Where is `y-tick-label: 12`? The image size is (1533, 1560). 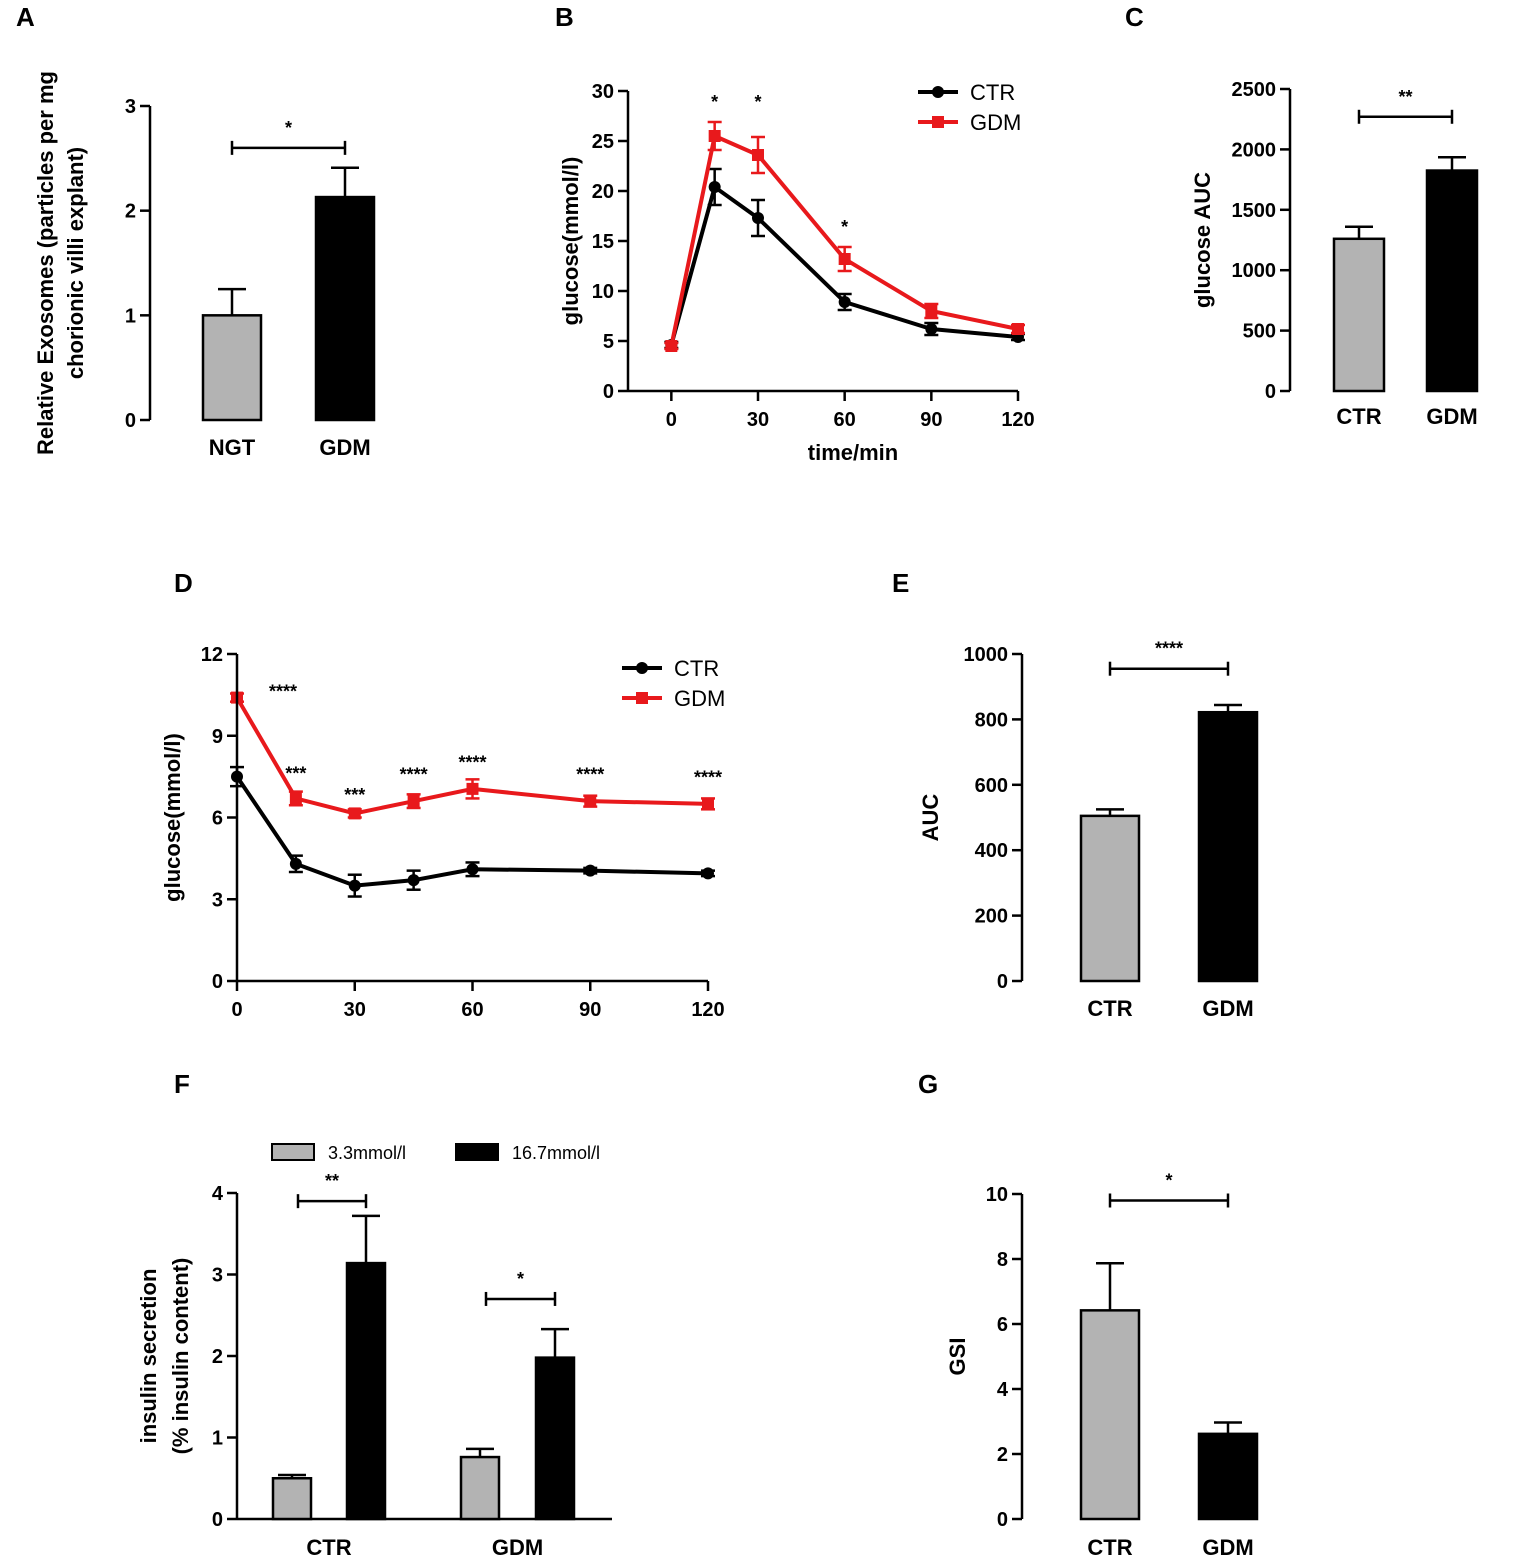 y-tick-label: 12 is located at coordinates (212, 655).